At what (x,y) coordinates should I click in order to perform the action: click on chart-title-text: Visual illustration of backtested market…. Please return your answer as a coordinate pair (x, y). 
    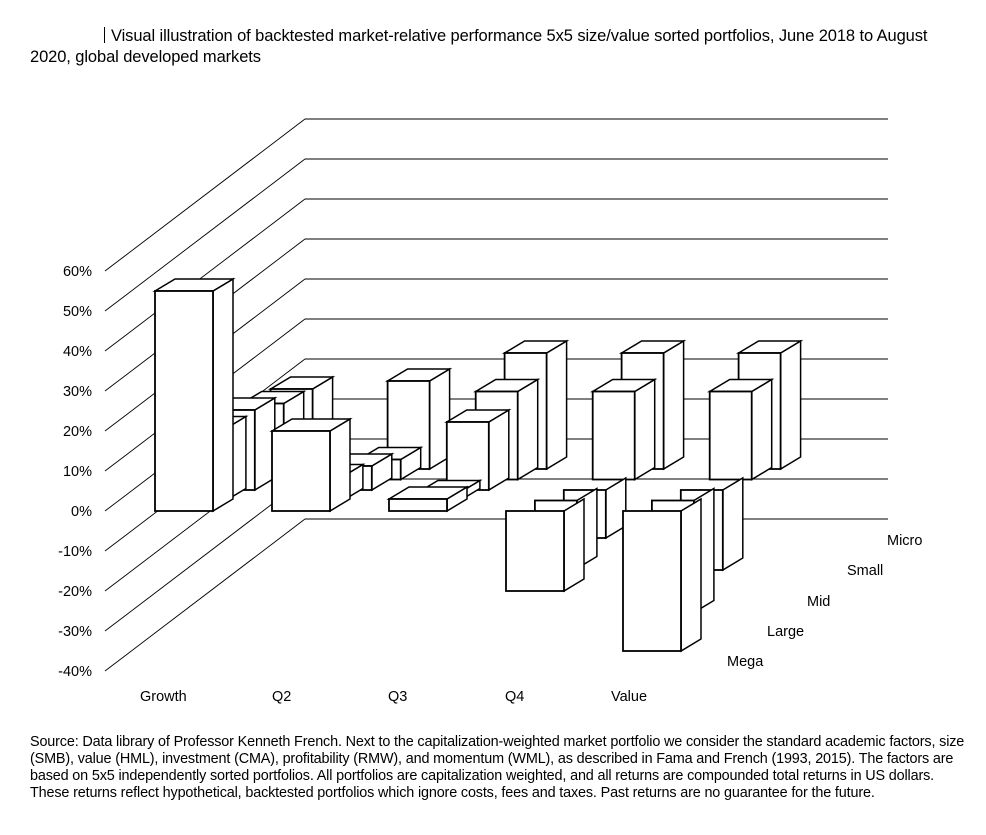
    Looking at the image, I should click on (479, 46).